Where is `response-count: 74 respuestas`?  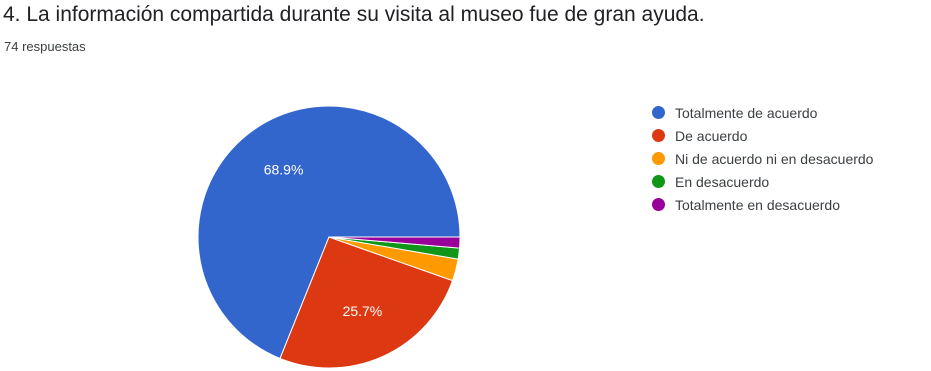 response-count: 74 respuestas is located at coordinates (45, 46).